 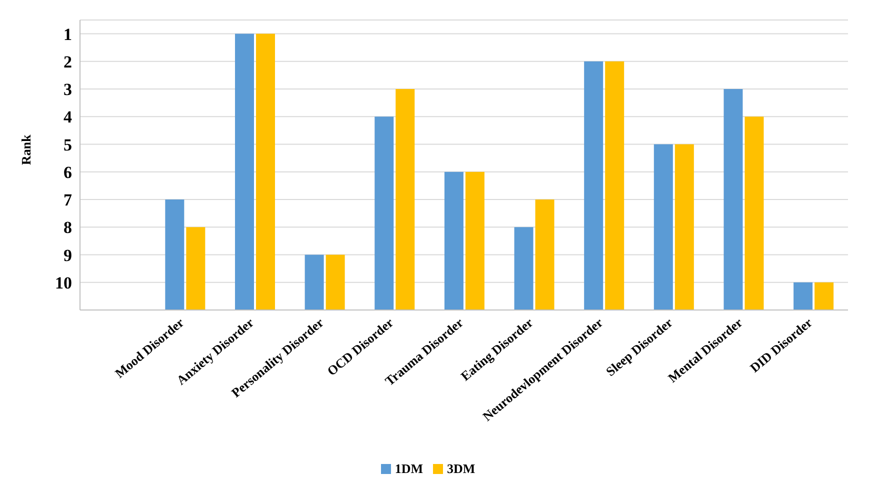 What do you see at coordinates (68, 90) in the screenshot?
I see `y-tick-label: 3` at bounding box center [68, 90].